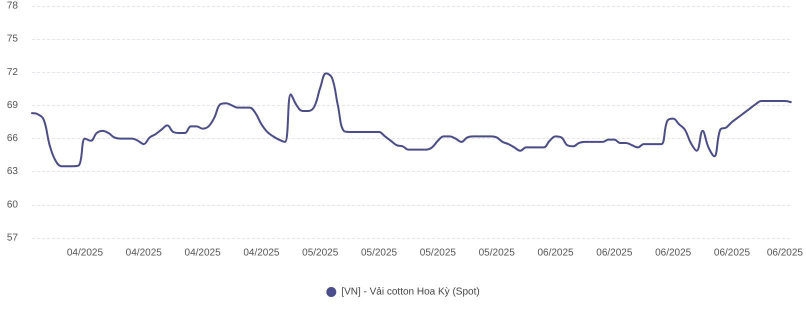 This screenshot has height=326, width=806. Describe the element at coordinates (12, 39) in the screenshot. I see `y-tick-label: 75` at that location.